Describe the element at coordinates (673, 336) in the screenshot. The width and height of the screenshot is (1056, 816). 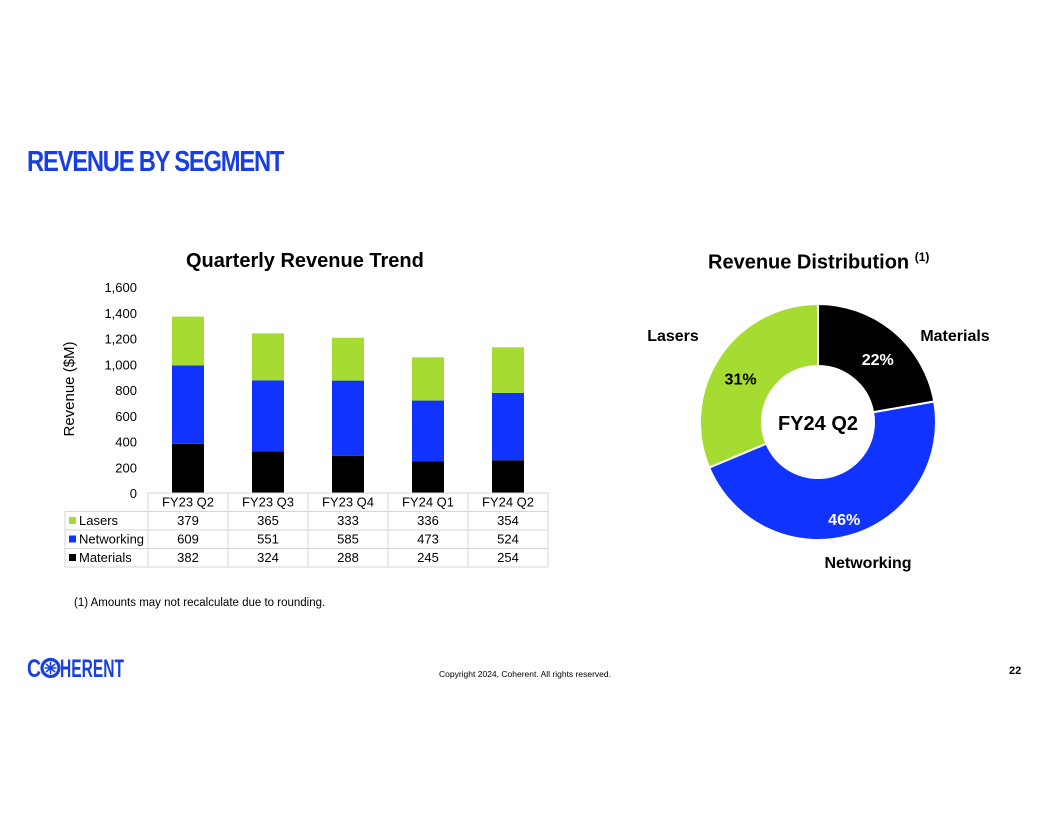
I see `donut-category-label: Lasers` at that location.